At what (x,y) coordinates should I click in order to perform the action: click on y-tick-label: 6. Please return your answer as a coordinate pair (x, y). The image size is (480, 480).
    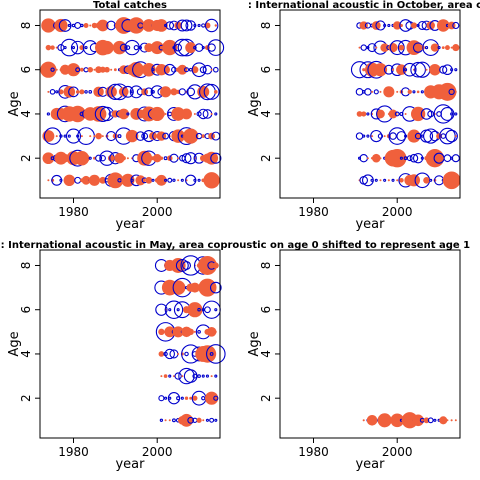
    Looking at the image, I should click on (266, 310).